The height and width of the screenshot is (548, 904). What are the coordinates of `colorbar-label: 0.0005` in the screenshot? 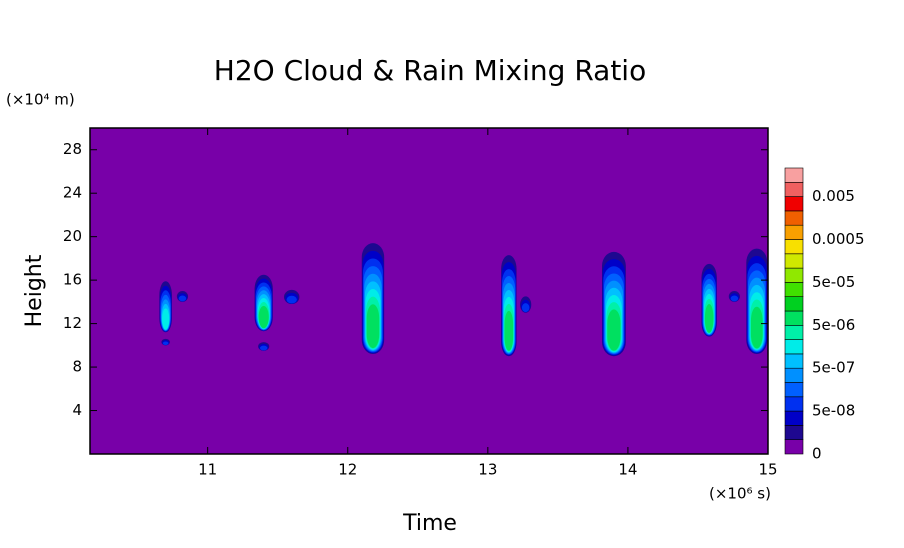 It's located at (838, 239).